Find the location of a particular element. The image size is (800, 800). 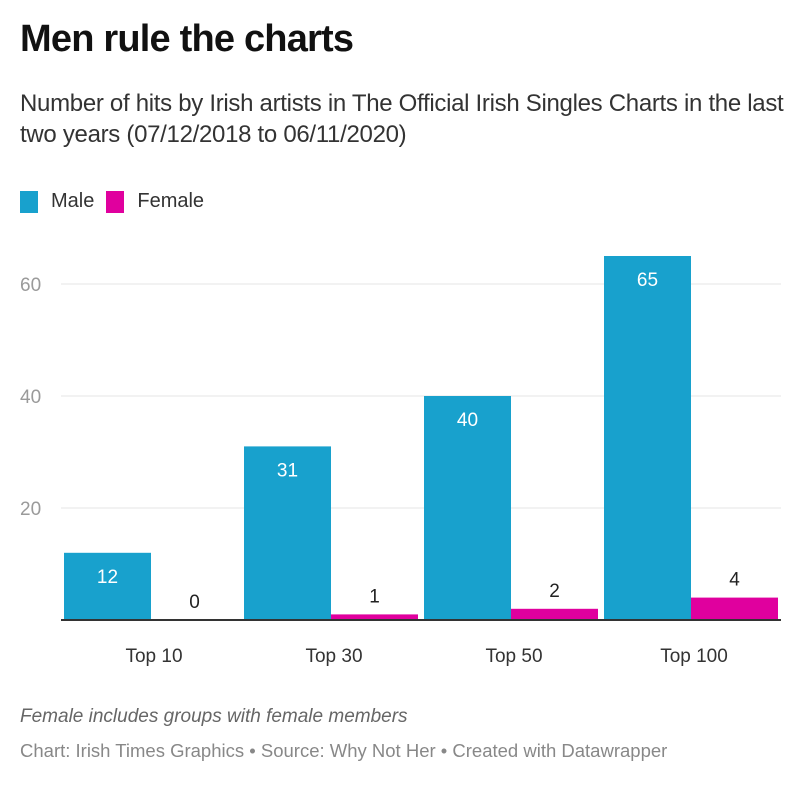

legend-label-female: Female is located at coordinates (171, 201).